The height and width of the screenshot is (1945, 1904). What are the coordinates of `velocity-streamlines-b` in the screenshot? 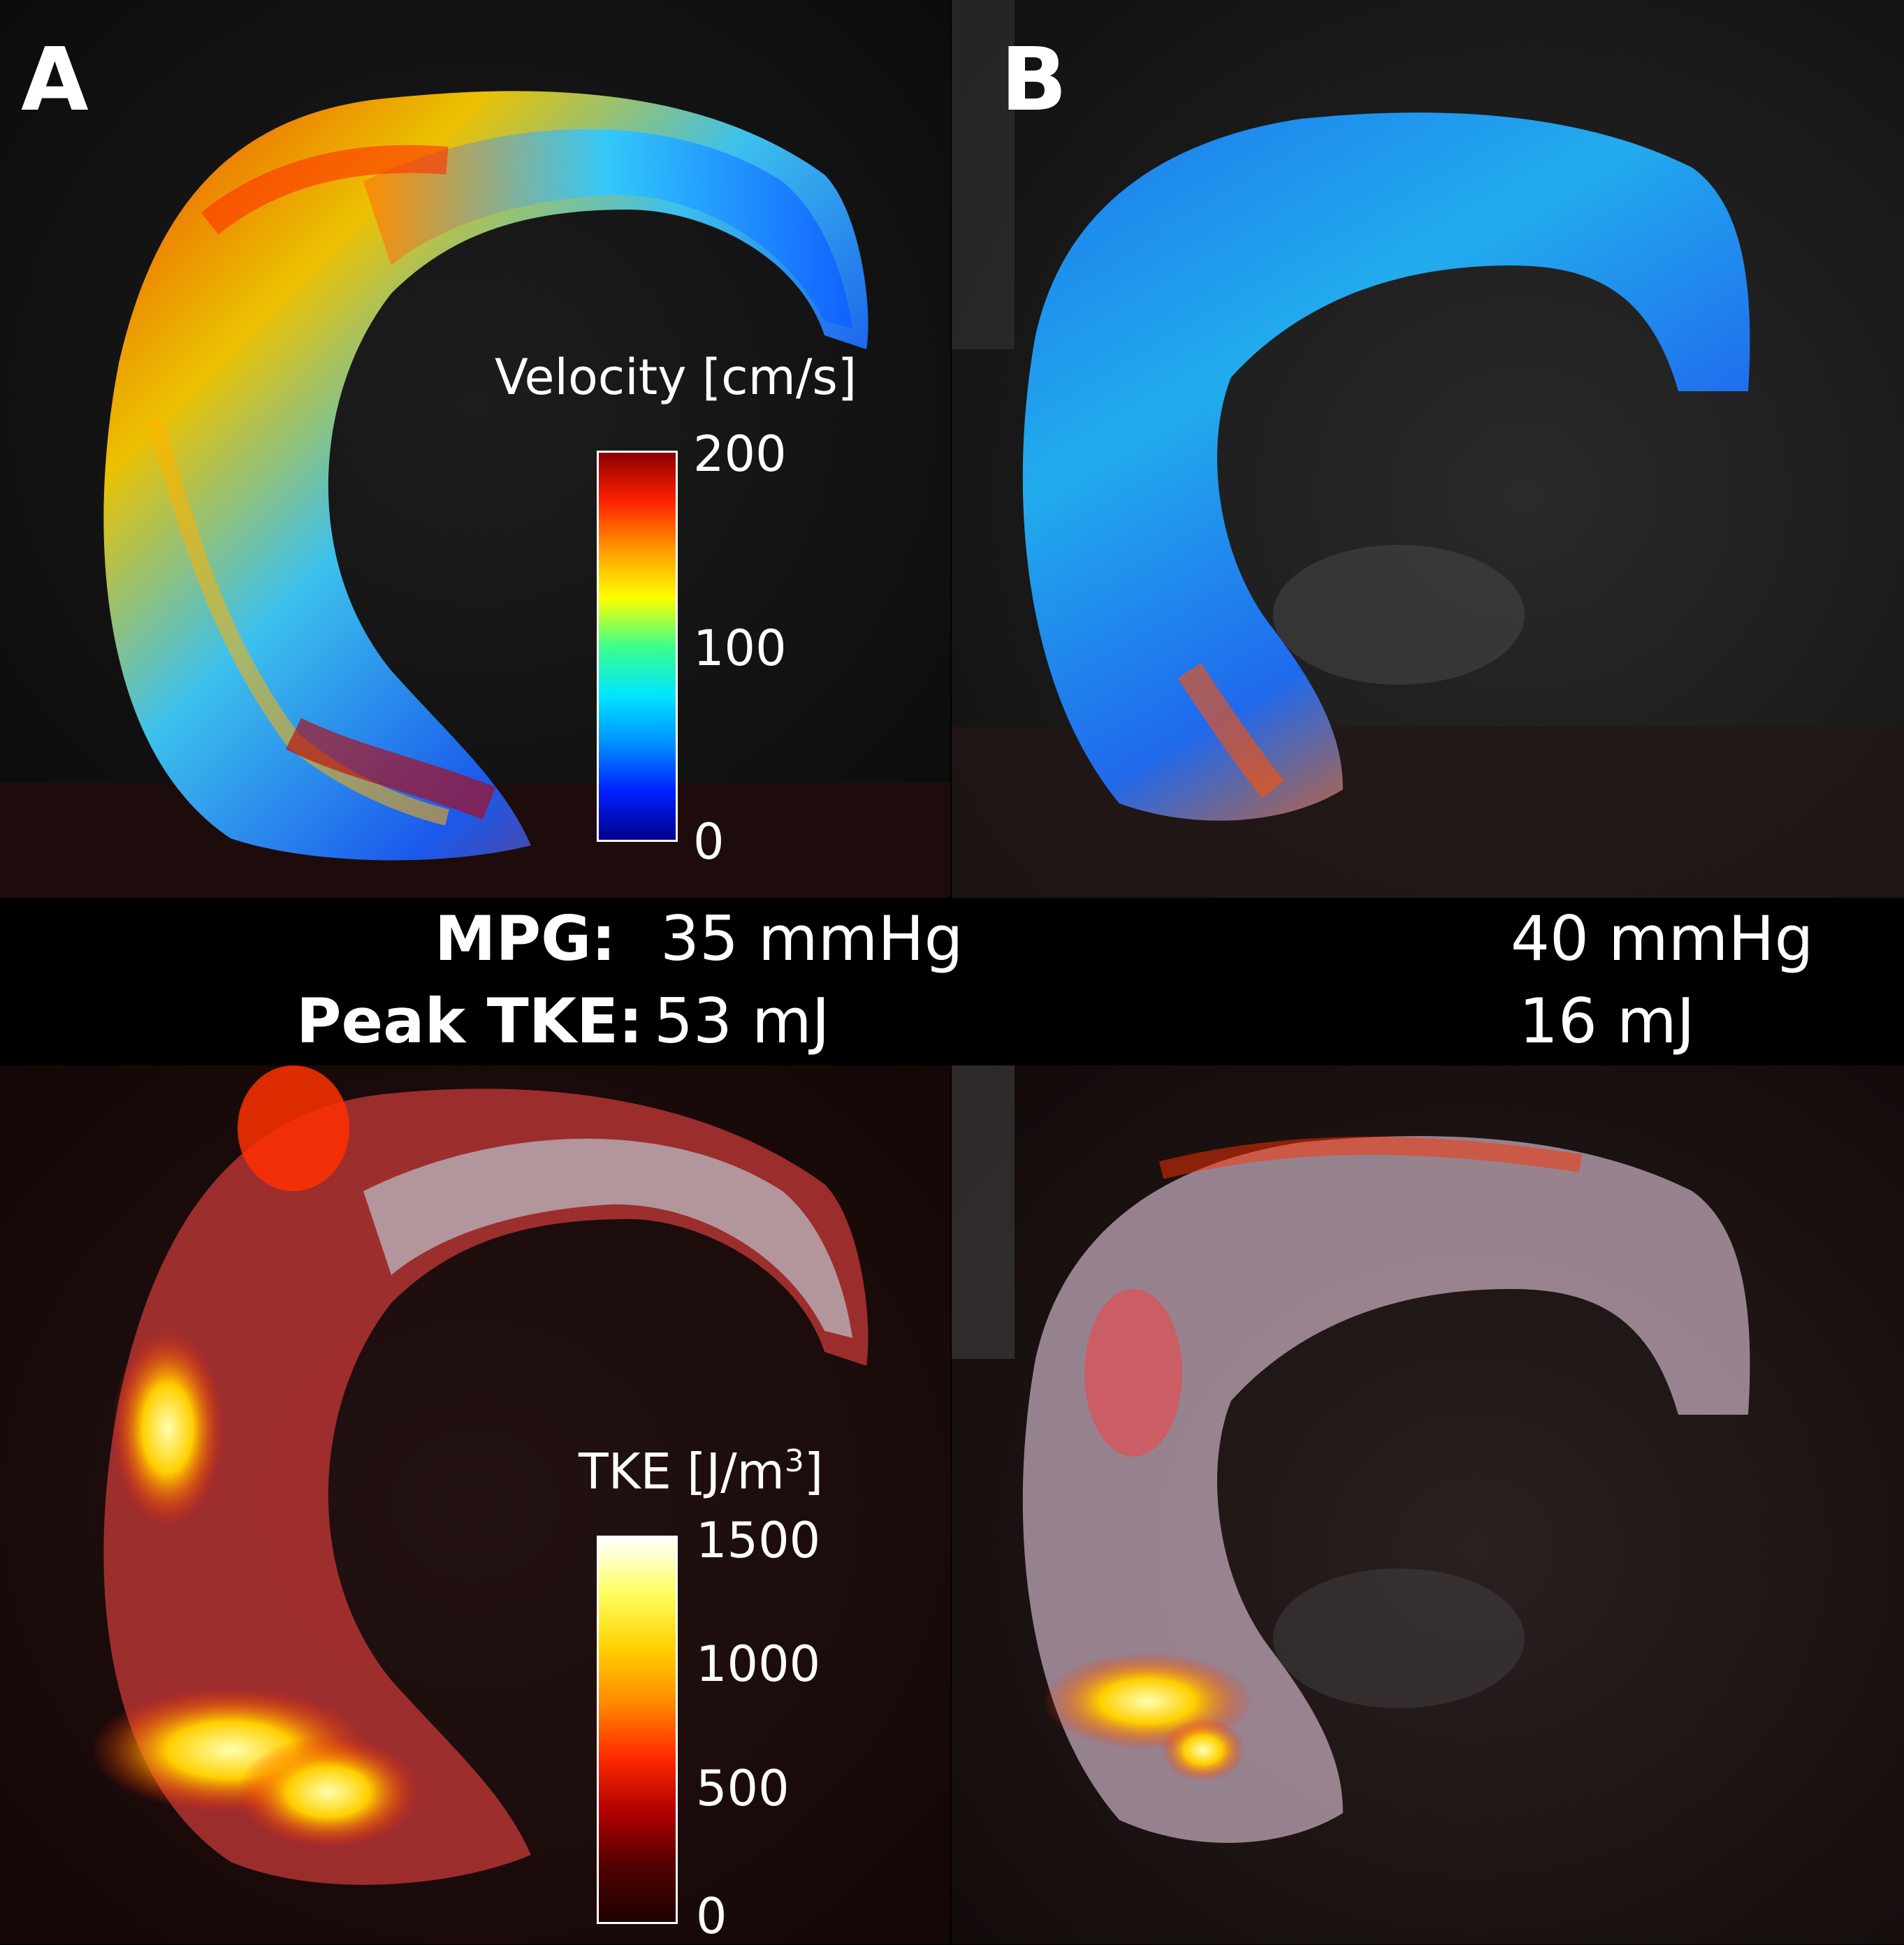 It's located at (1386, 467).